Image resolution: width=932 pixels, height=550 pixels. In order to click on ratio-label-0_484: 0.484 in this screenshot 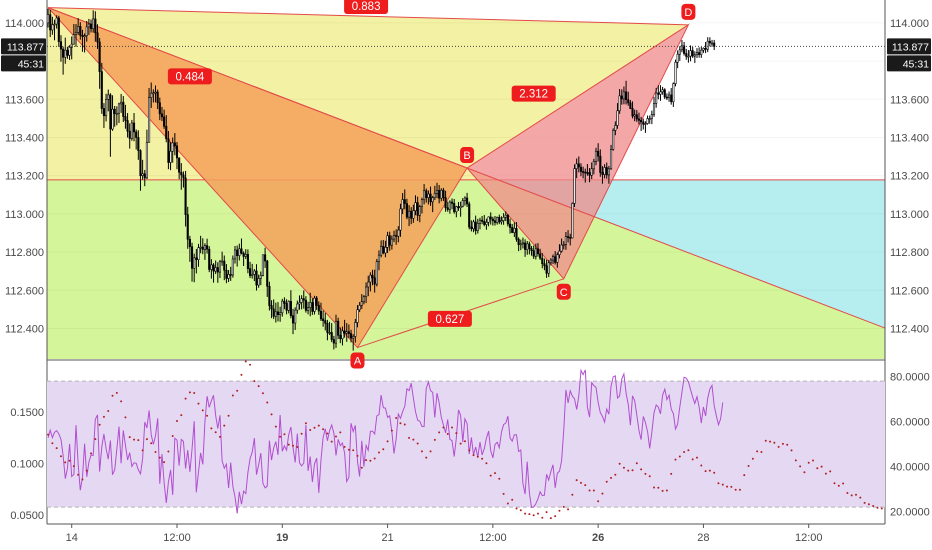, I will do `click(189, 76)`.